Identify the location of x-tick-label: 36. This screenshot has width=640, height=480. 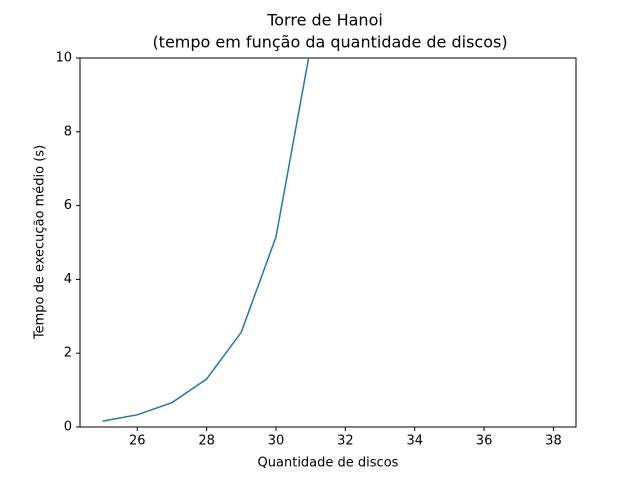
(484, 441).